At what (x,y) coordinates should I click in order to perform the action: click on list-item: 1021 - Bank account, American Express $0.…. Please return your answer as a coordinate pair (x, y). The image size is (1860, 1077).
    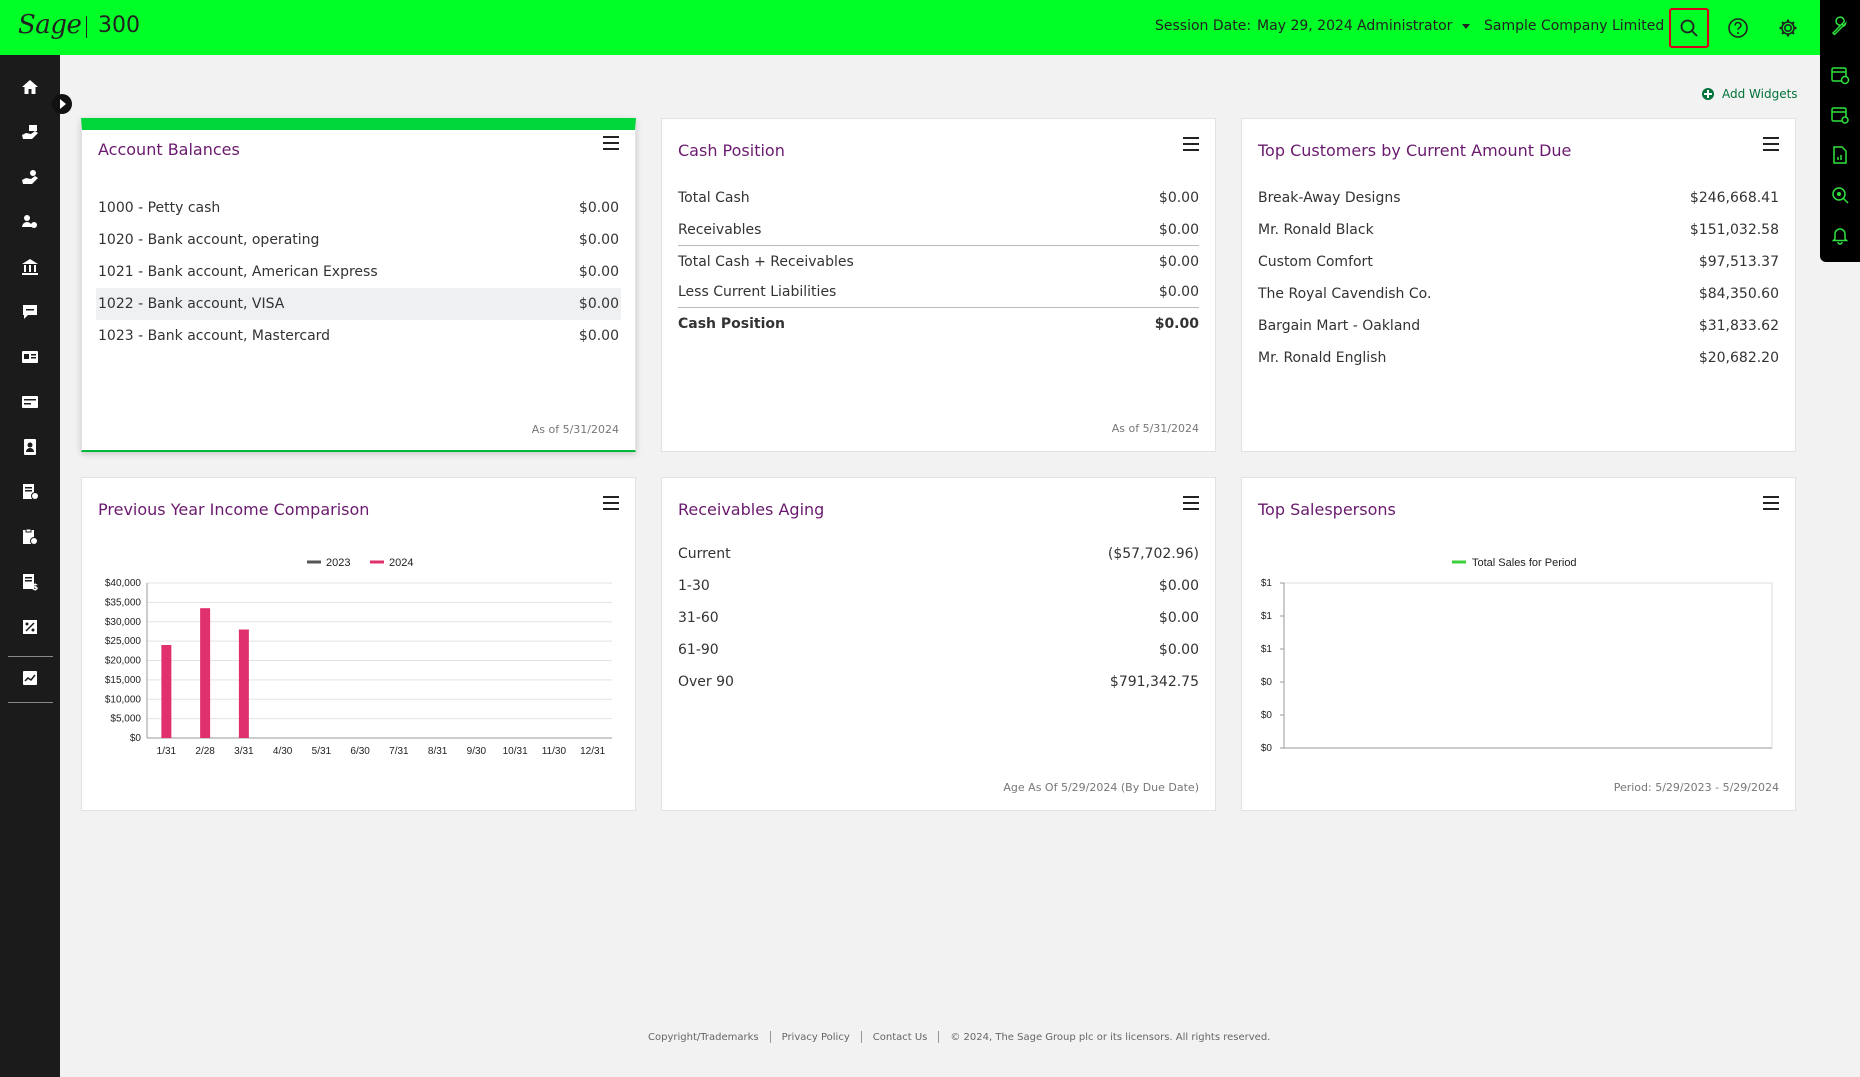
    Looking at the image, I should click on (358, 272).